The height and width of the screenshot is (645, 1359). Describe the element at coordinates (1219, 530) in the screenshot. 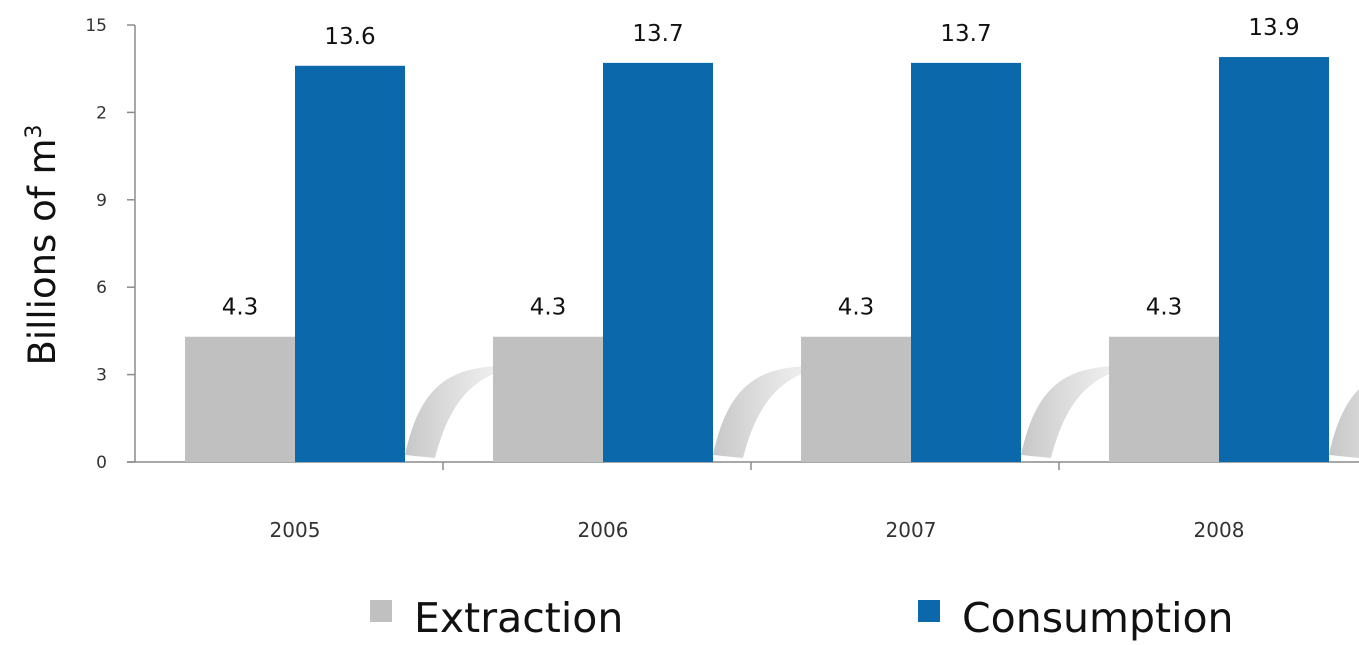

I see `x-tick-label: 2008` at that location.